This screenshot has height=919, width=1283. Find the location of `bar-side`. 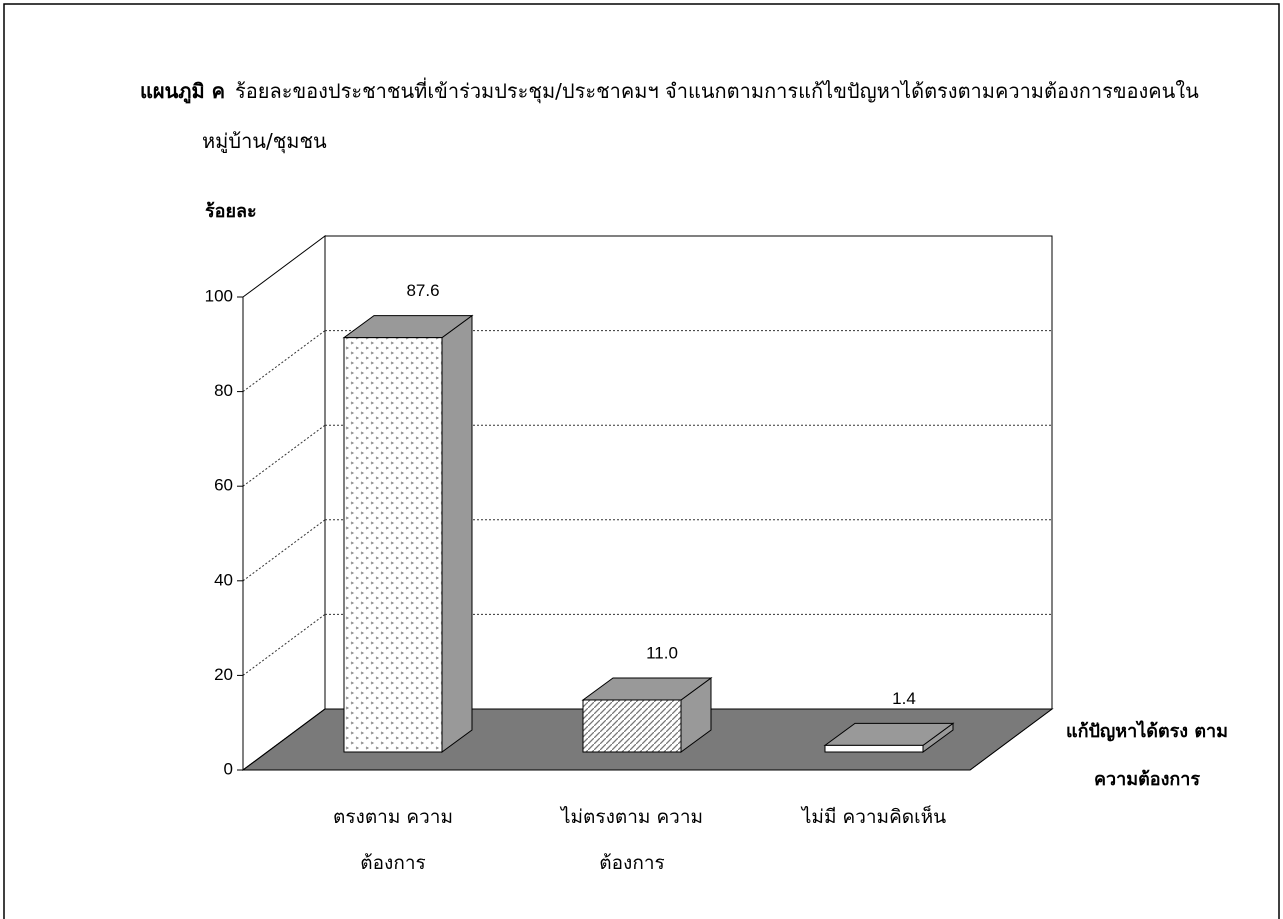

bar-side is located at coordinates (457, 533).